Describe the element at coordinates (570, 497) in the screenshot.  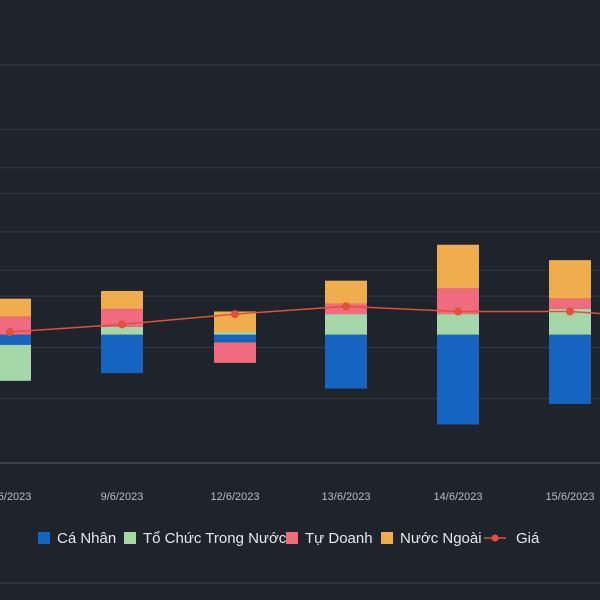
I see `x-tick-label: 15/6/2023` at that location.